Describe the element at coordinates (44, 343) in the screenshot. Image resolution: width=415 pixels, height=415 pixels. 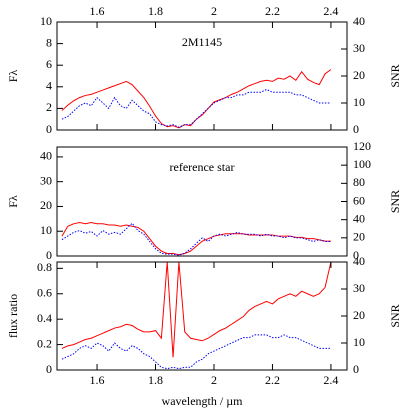
I see `y-tick-label: 0.2` at that location.